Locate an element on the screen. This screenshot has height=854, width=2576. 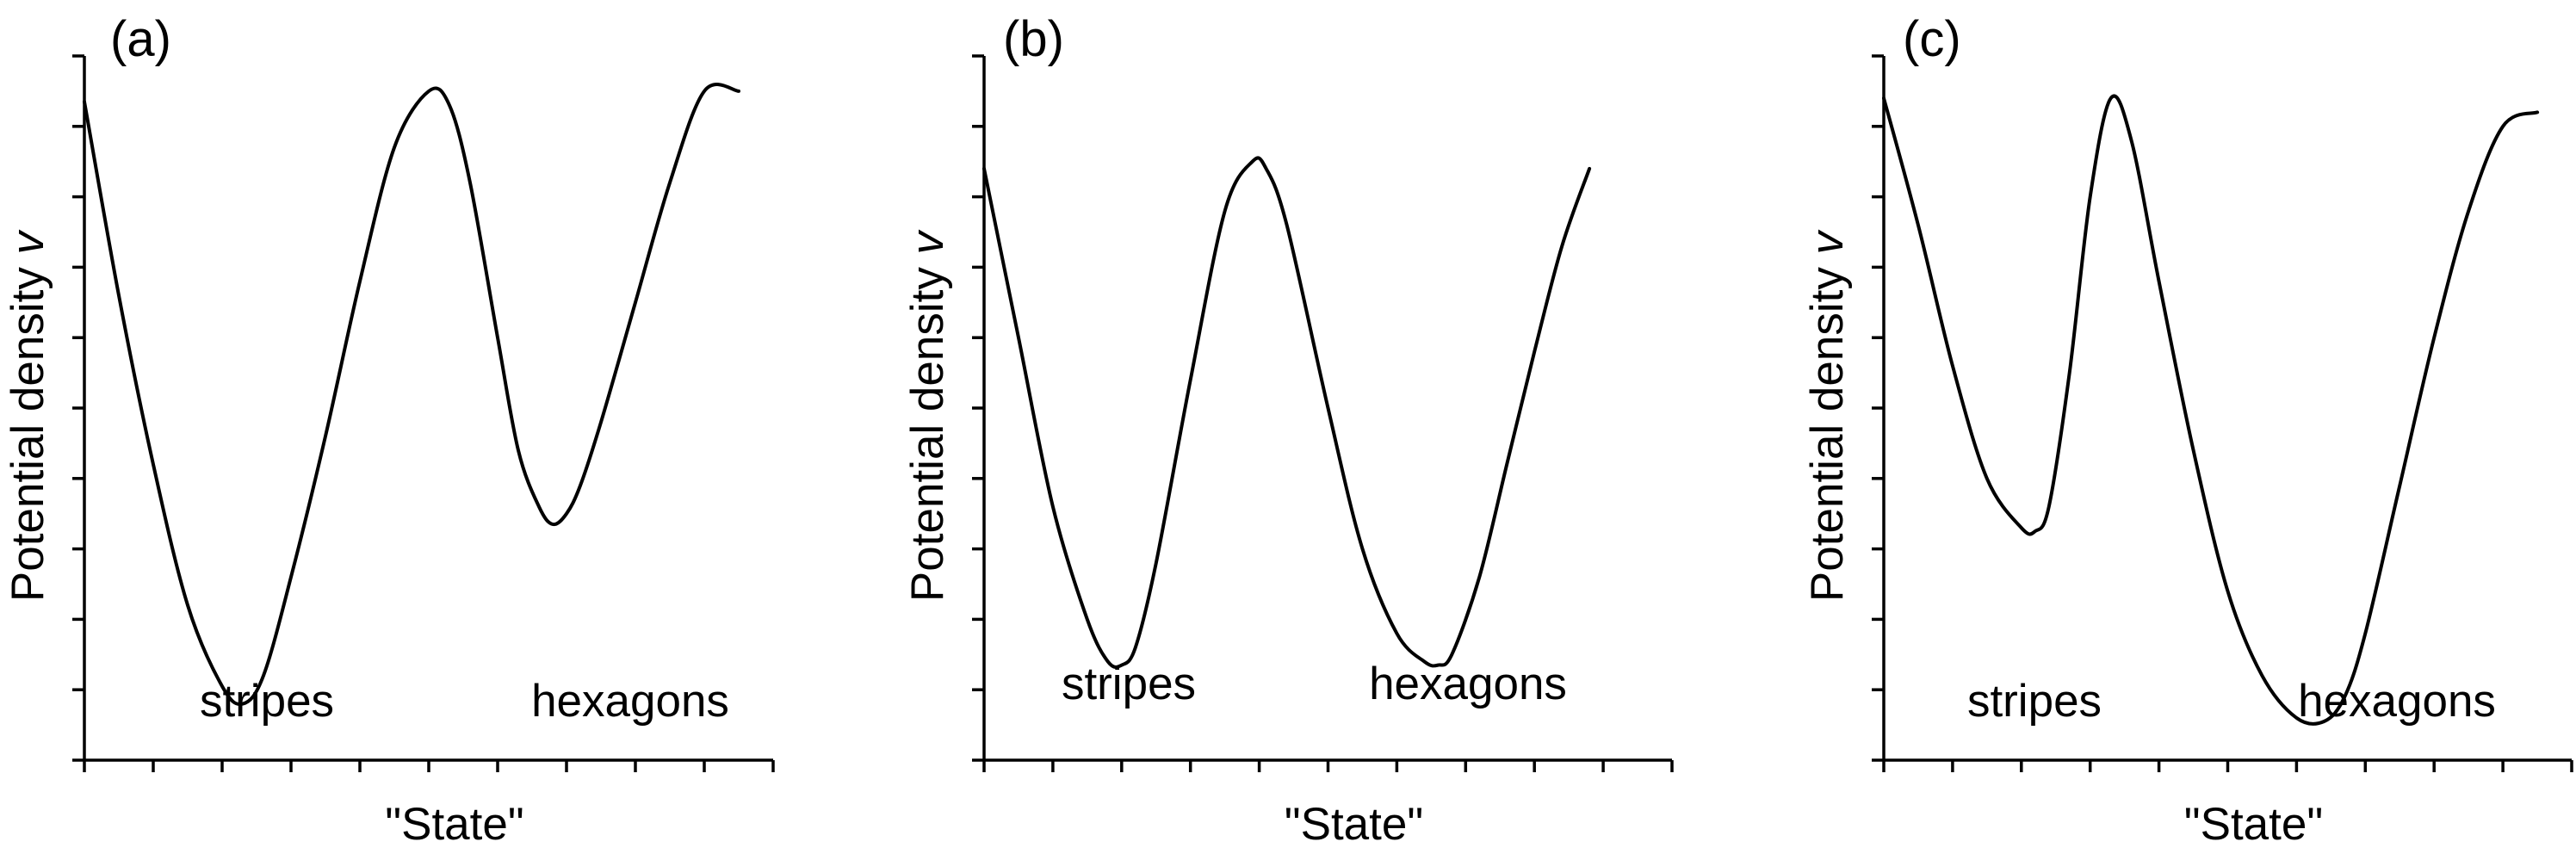
panel-label: (b) is located at coordinates (1033, 39).